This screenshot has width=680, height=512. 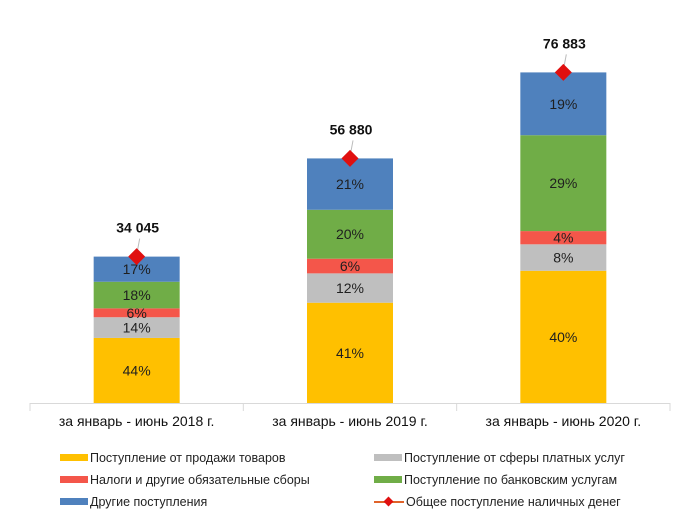 I want to click on segment-label: 44%, so click(x=137, y=370).